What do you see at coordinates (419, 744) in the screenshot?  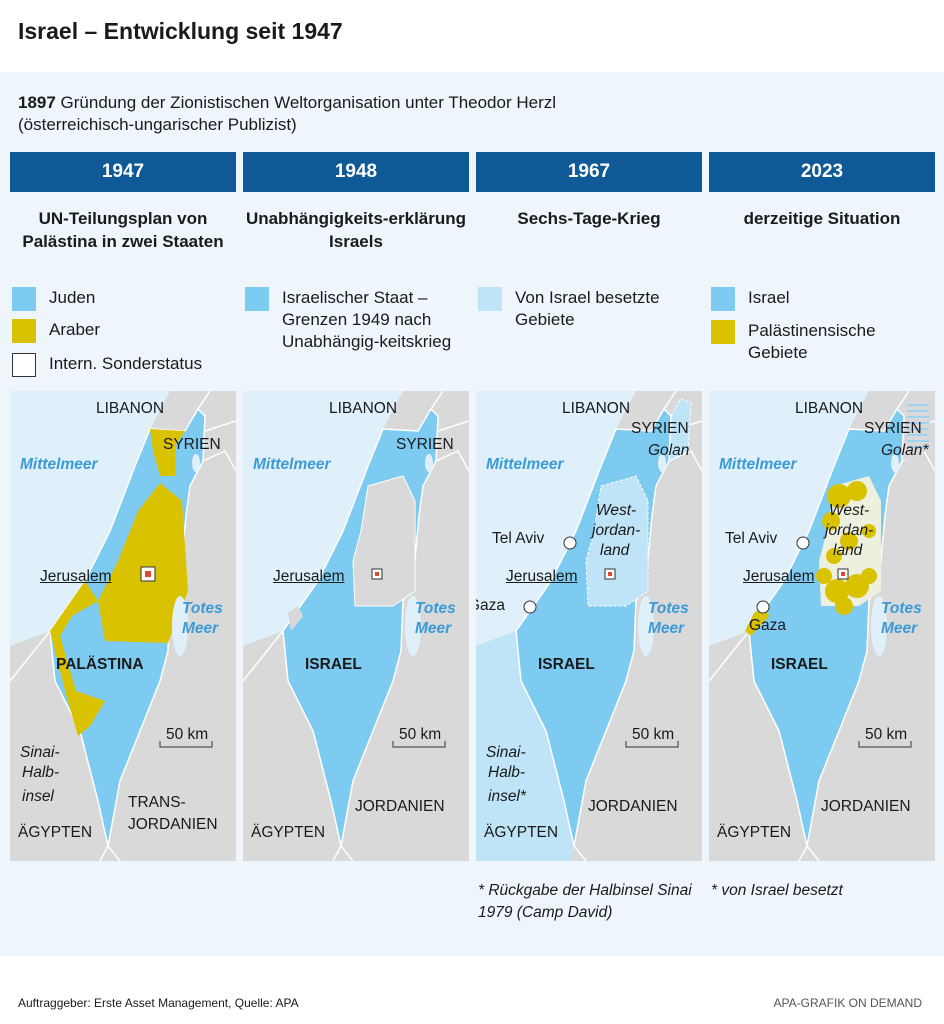 I see `scale-bar` at bounding box center [419, 744].